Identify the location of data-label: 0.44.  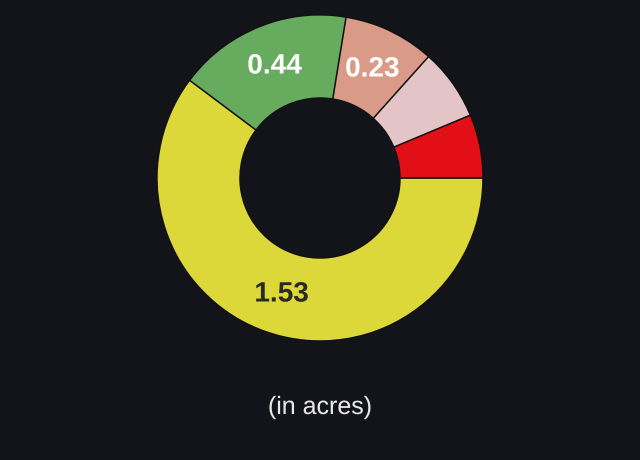
(274, 64).